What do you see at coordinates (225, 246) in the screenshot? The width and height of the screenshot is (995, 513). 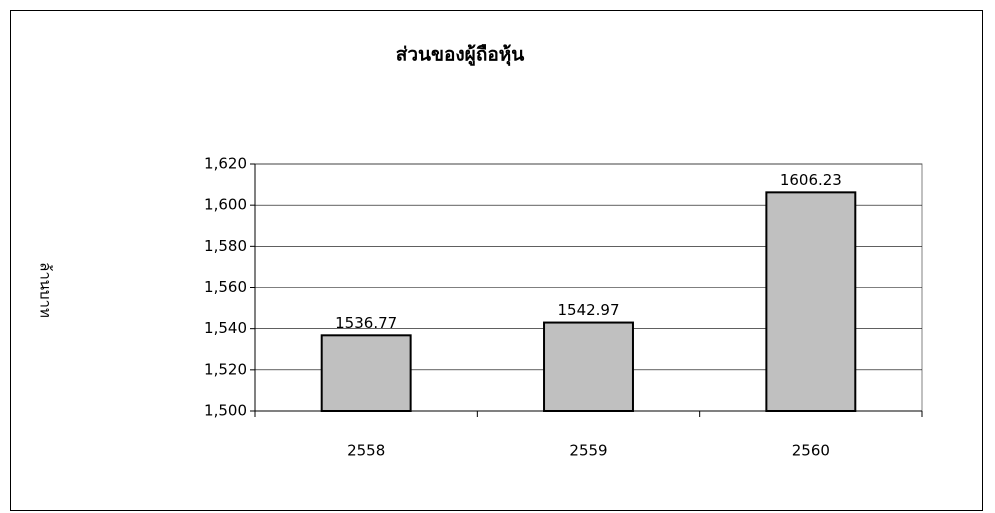 I see `y-tick-label: 1,580` at bounding box center [225, 246].